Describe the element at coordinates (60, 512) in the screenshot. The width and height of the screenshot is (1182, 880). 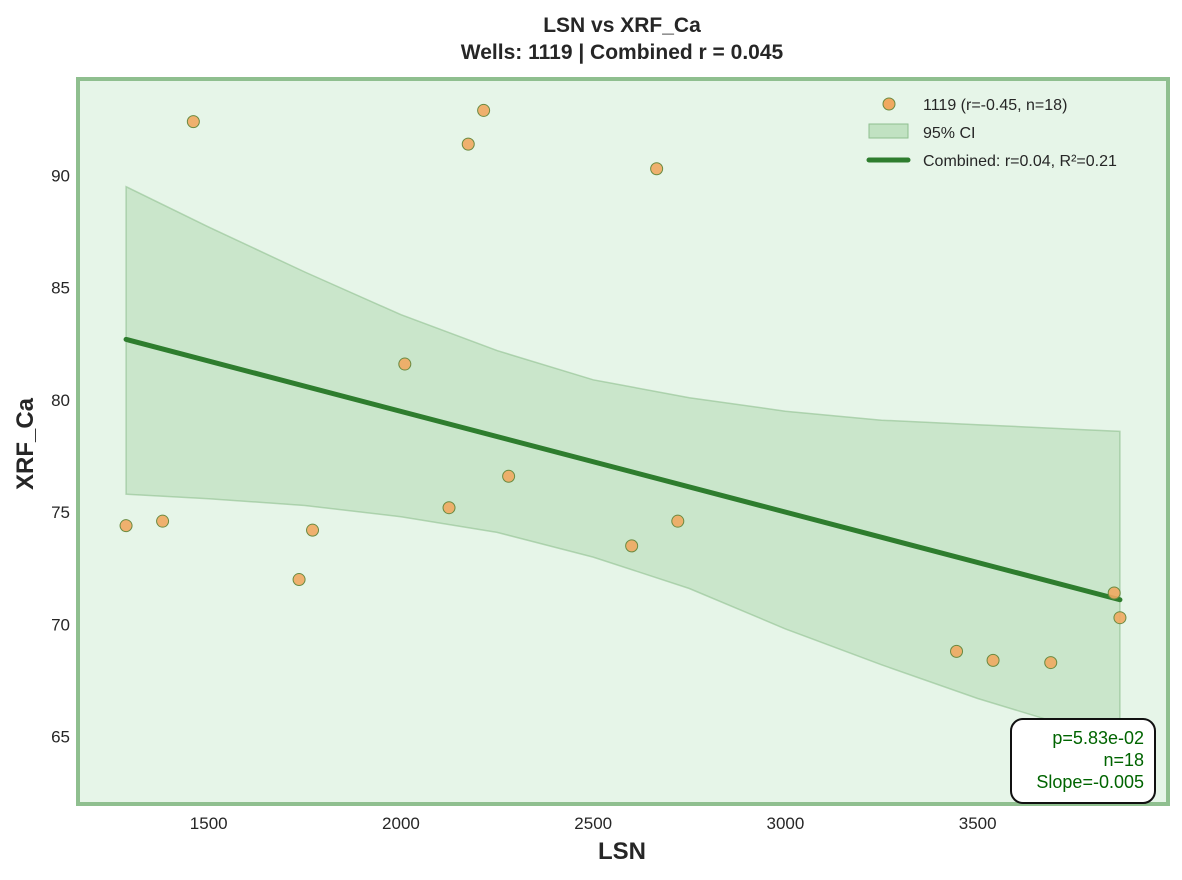
I see `y-tick-label: 75` at that location.